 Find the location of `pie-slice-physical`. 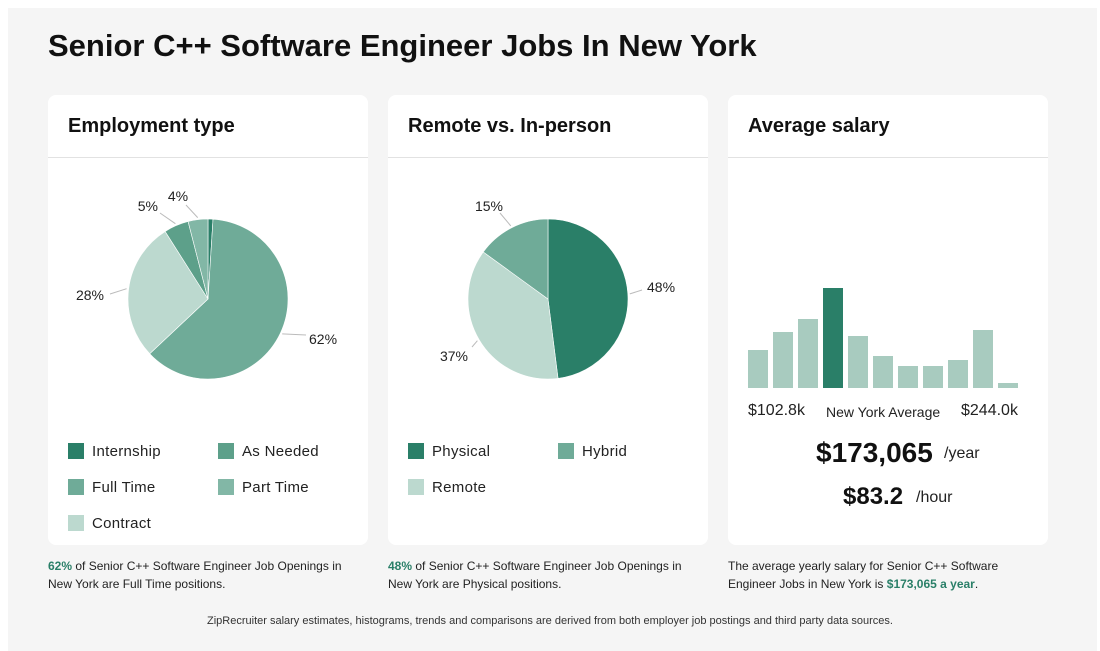

pie-slice-physical is located at coordinates (588, 298).